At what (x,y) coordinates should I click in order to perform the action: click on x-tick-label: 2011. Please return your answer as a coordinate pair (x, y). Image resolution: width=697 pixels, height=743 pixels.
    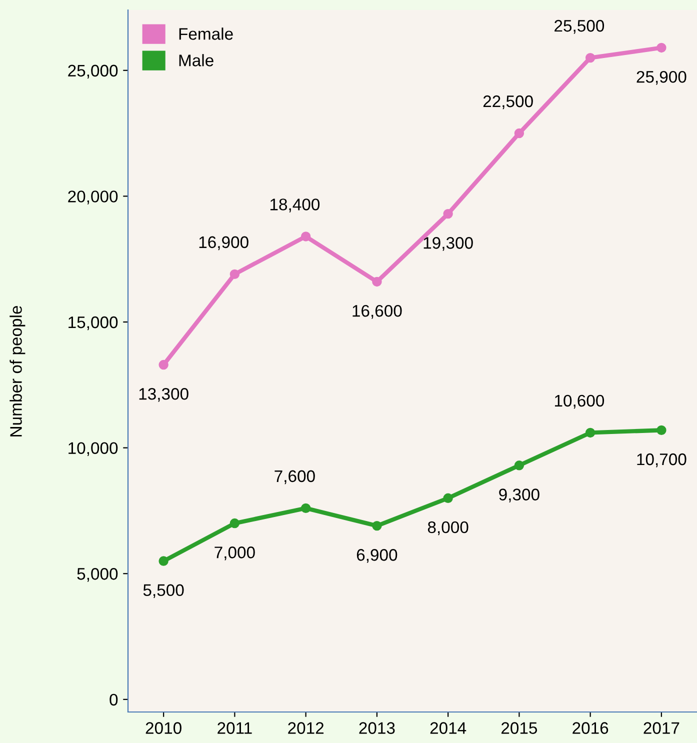
    Looking at the image, I should click on (235, 728).